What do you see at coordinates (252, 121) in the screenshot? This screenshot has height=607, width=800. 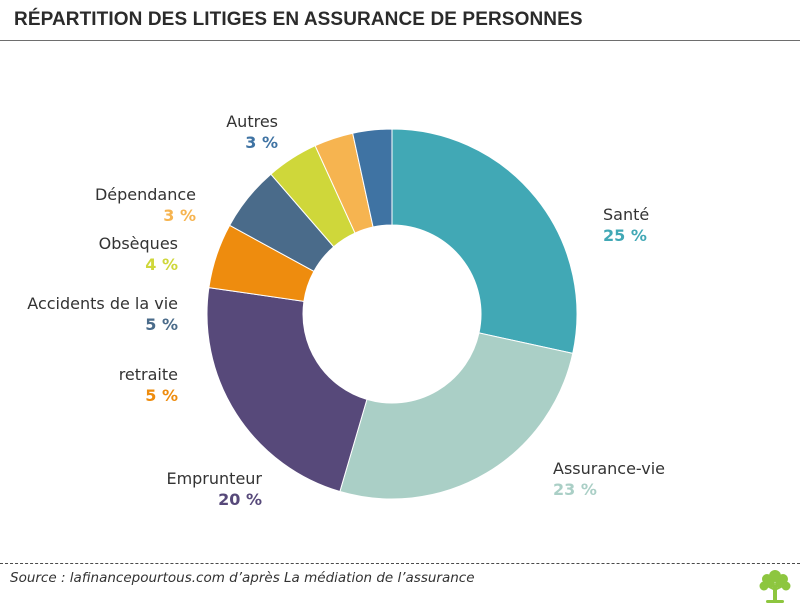 I see `slice-label: Autres` at bounding box center [252, 121].